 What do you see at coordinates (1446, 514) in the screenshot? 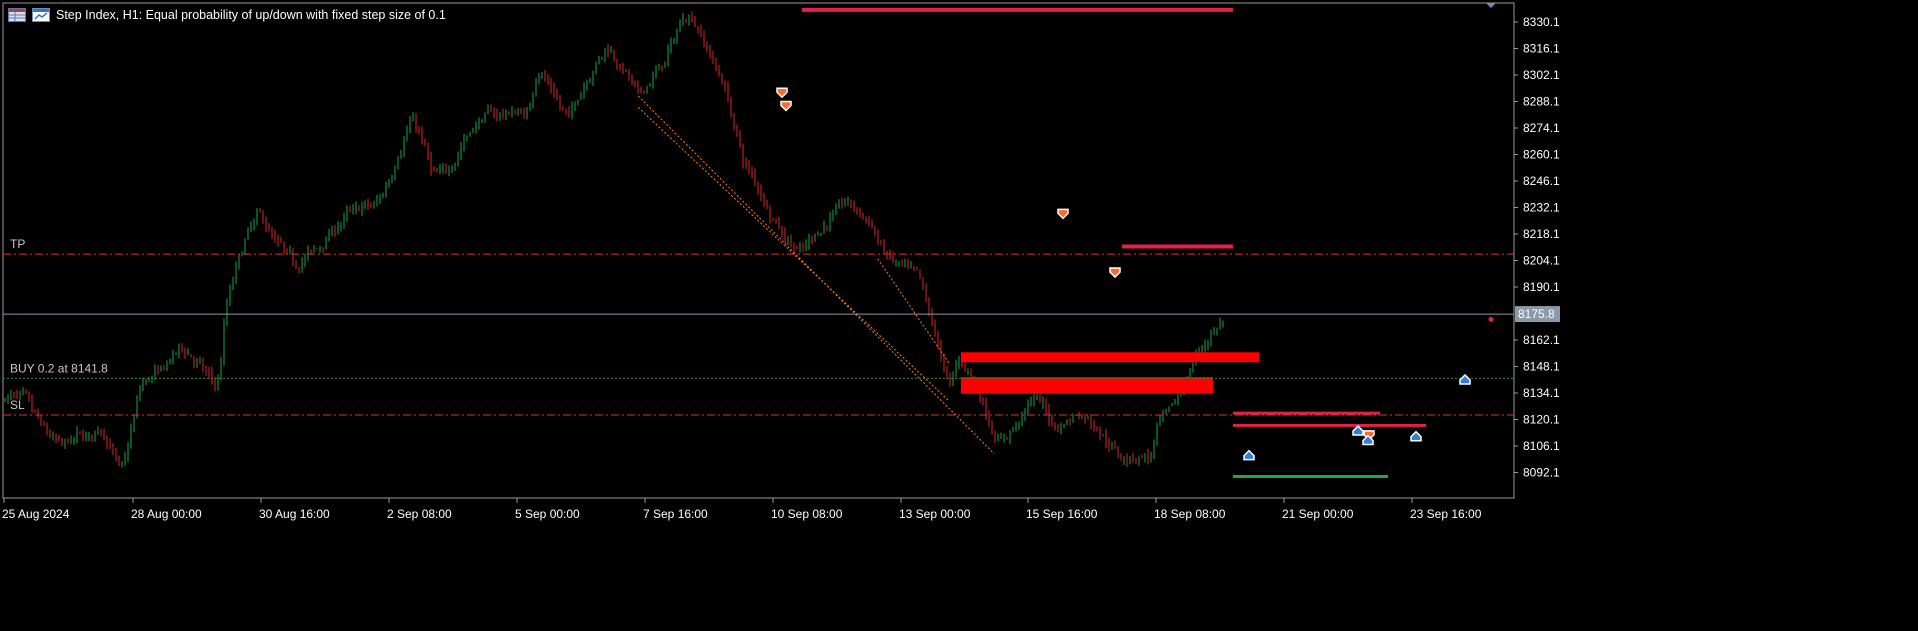
I see `x-tick-label: 23 Sep 16:00` at bounding box center [1446, 514].